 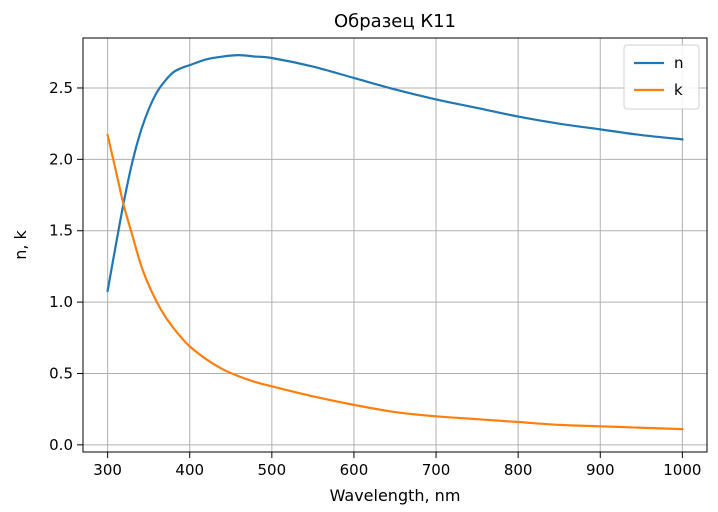 I want to click on legend-box, so click(x=661, y=77).